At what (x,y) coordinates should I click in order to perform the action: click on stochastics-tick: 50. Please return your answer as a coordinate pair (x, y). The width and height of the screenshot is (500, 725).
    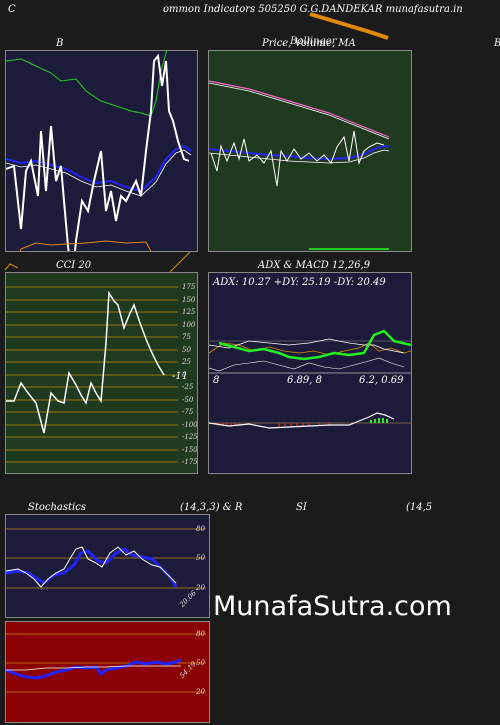
    Looking at the image, I should click on (200, 558).